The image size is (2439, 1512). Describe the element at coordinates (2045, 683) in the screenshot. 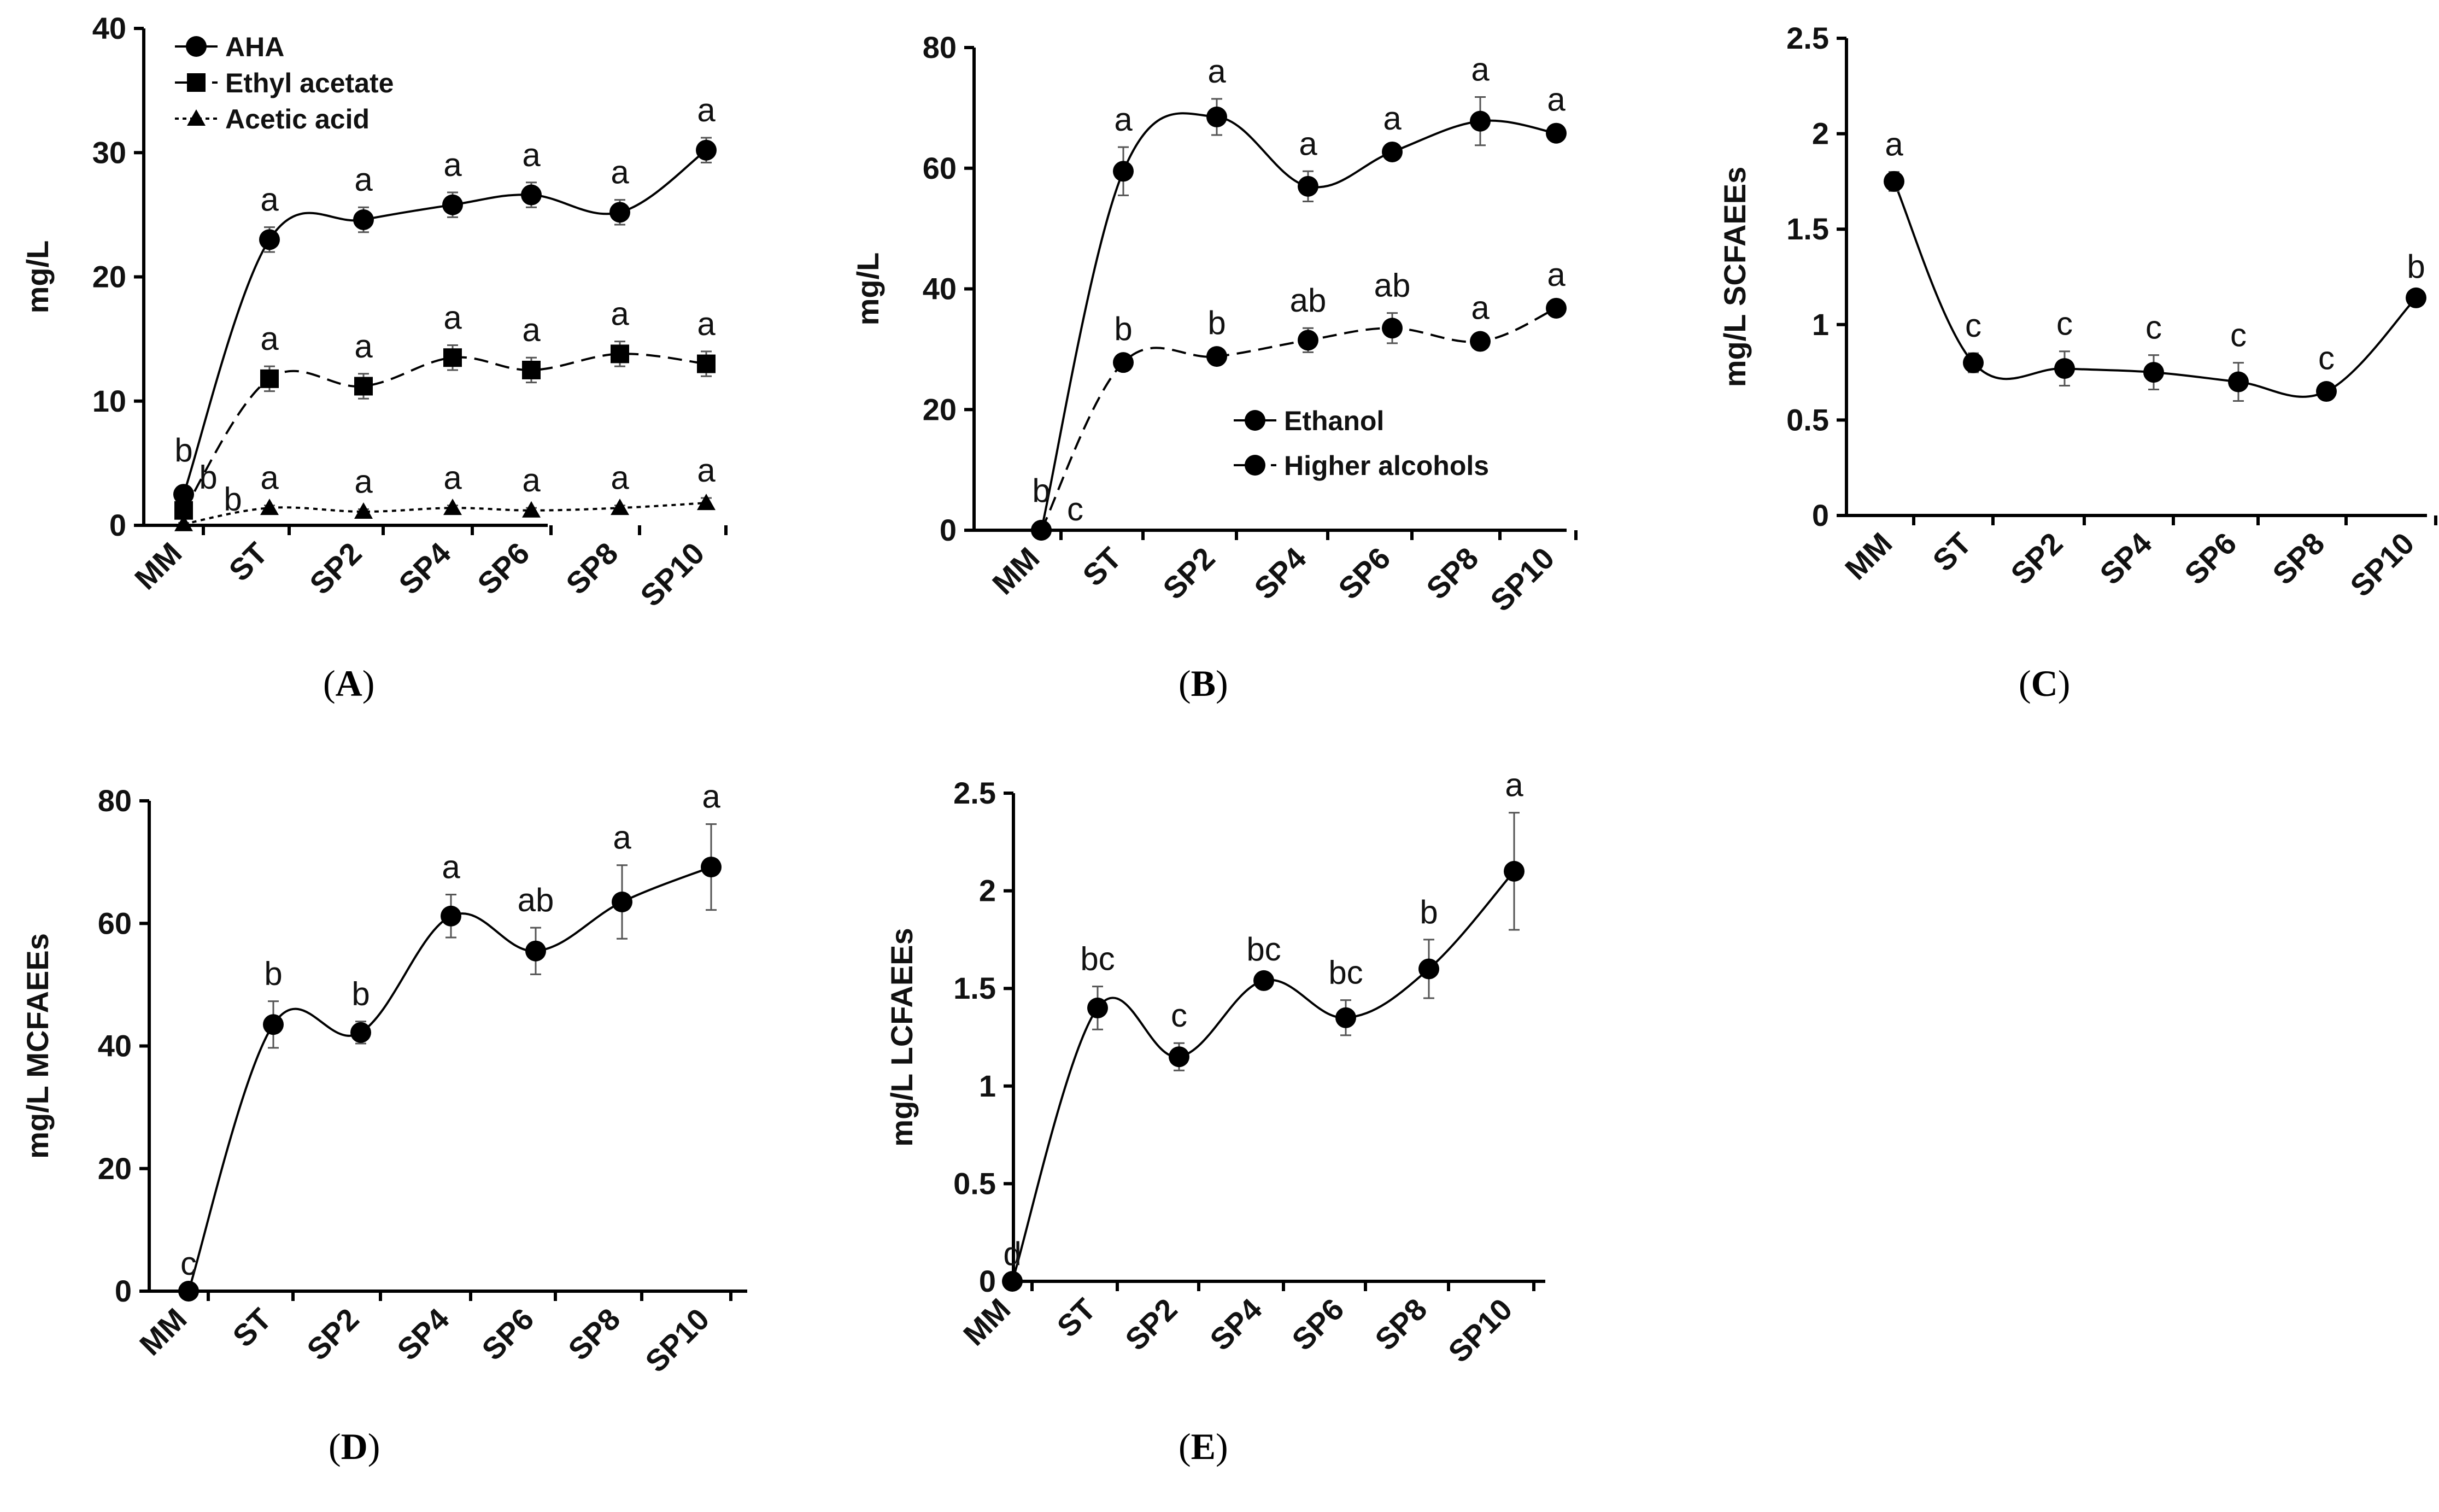

I see `caption-c: (C)` at that location.